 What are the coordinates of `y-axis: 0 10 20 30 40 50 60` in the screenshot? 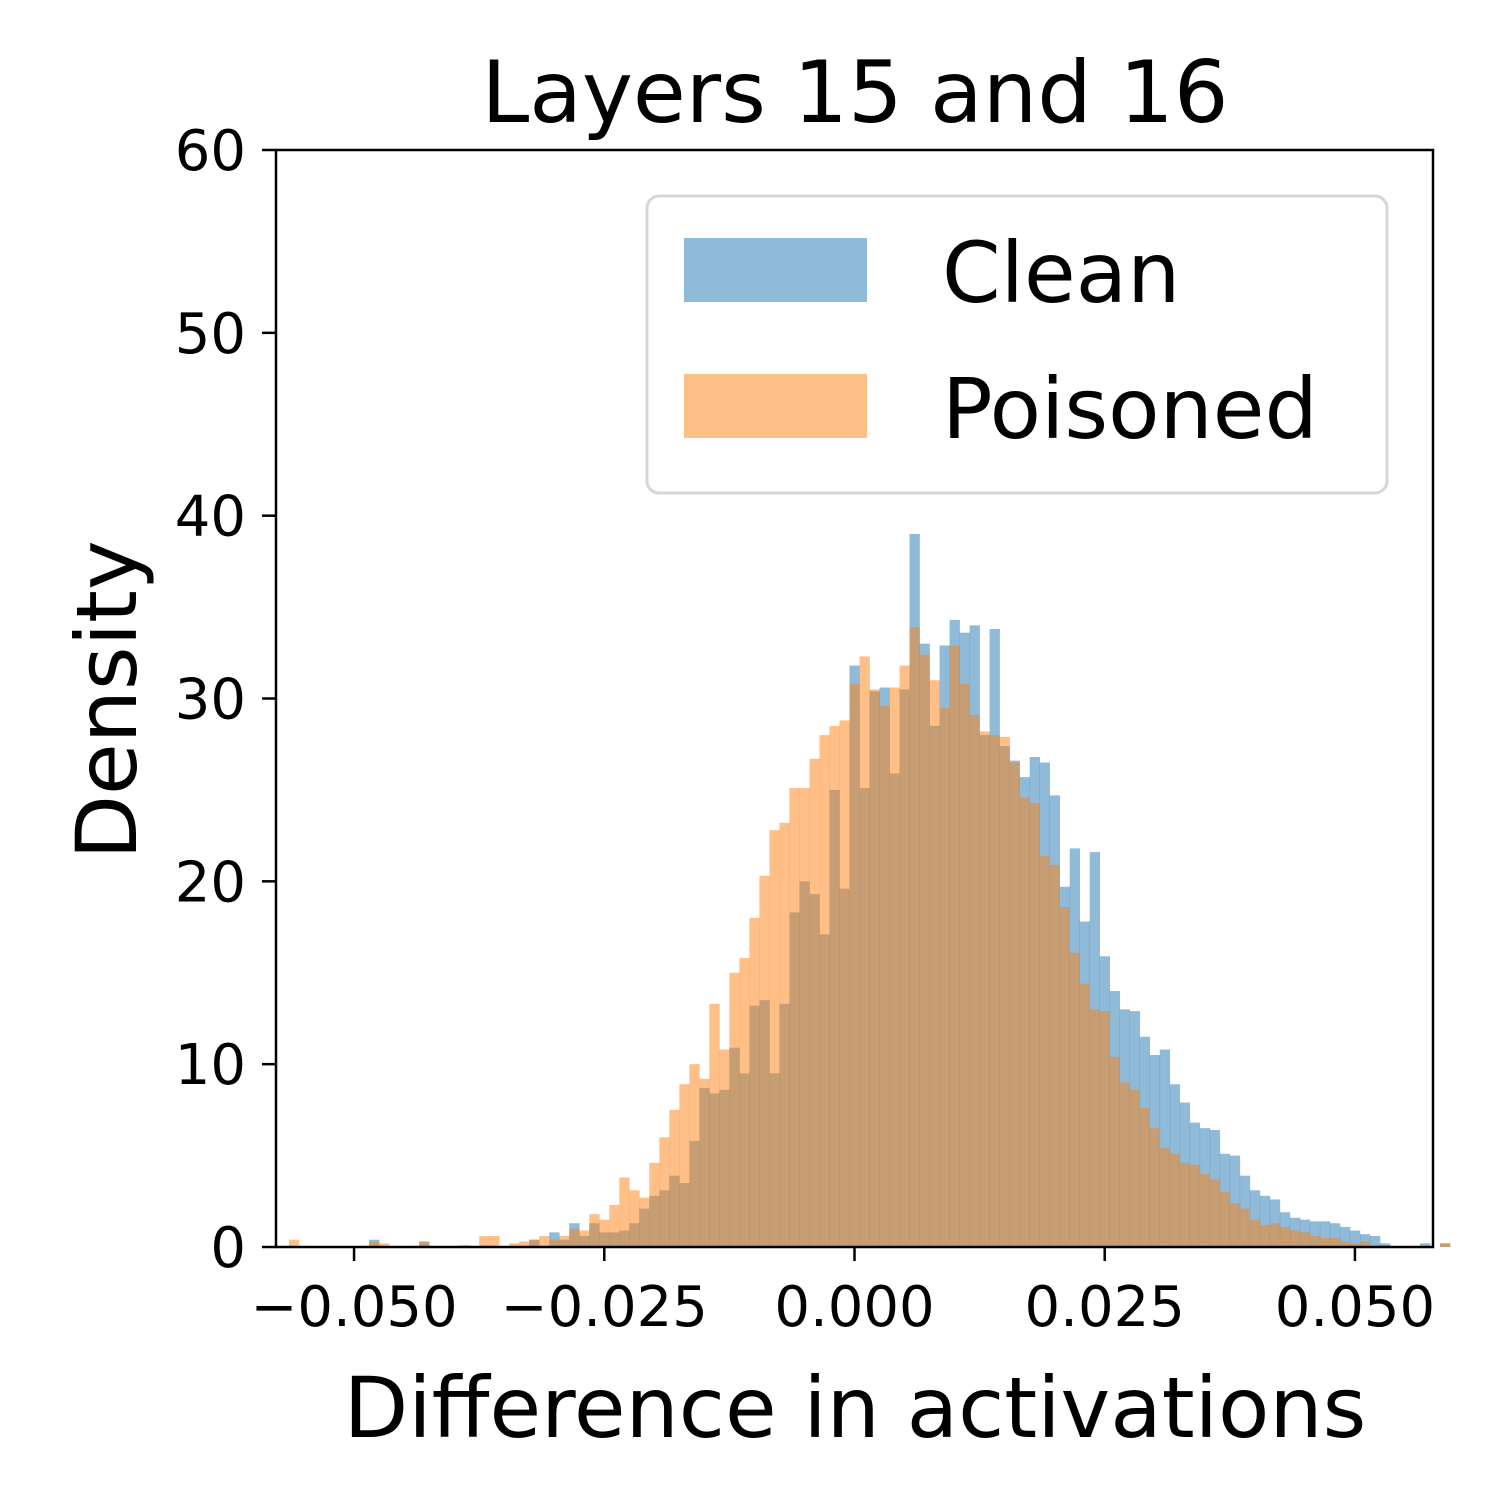 It's located at (225, 700).